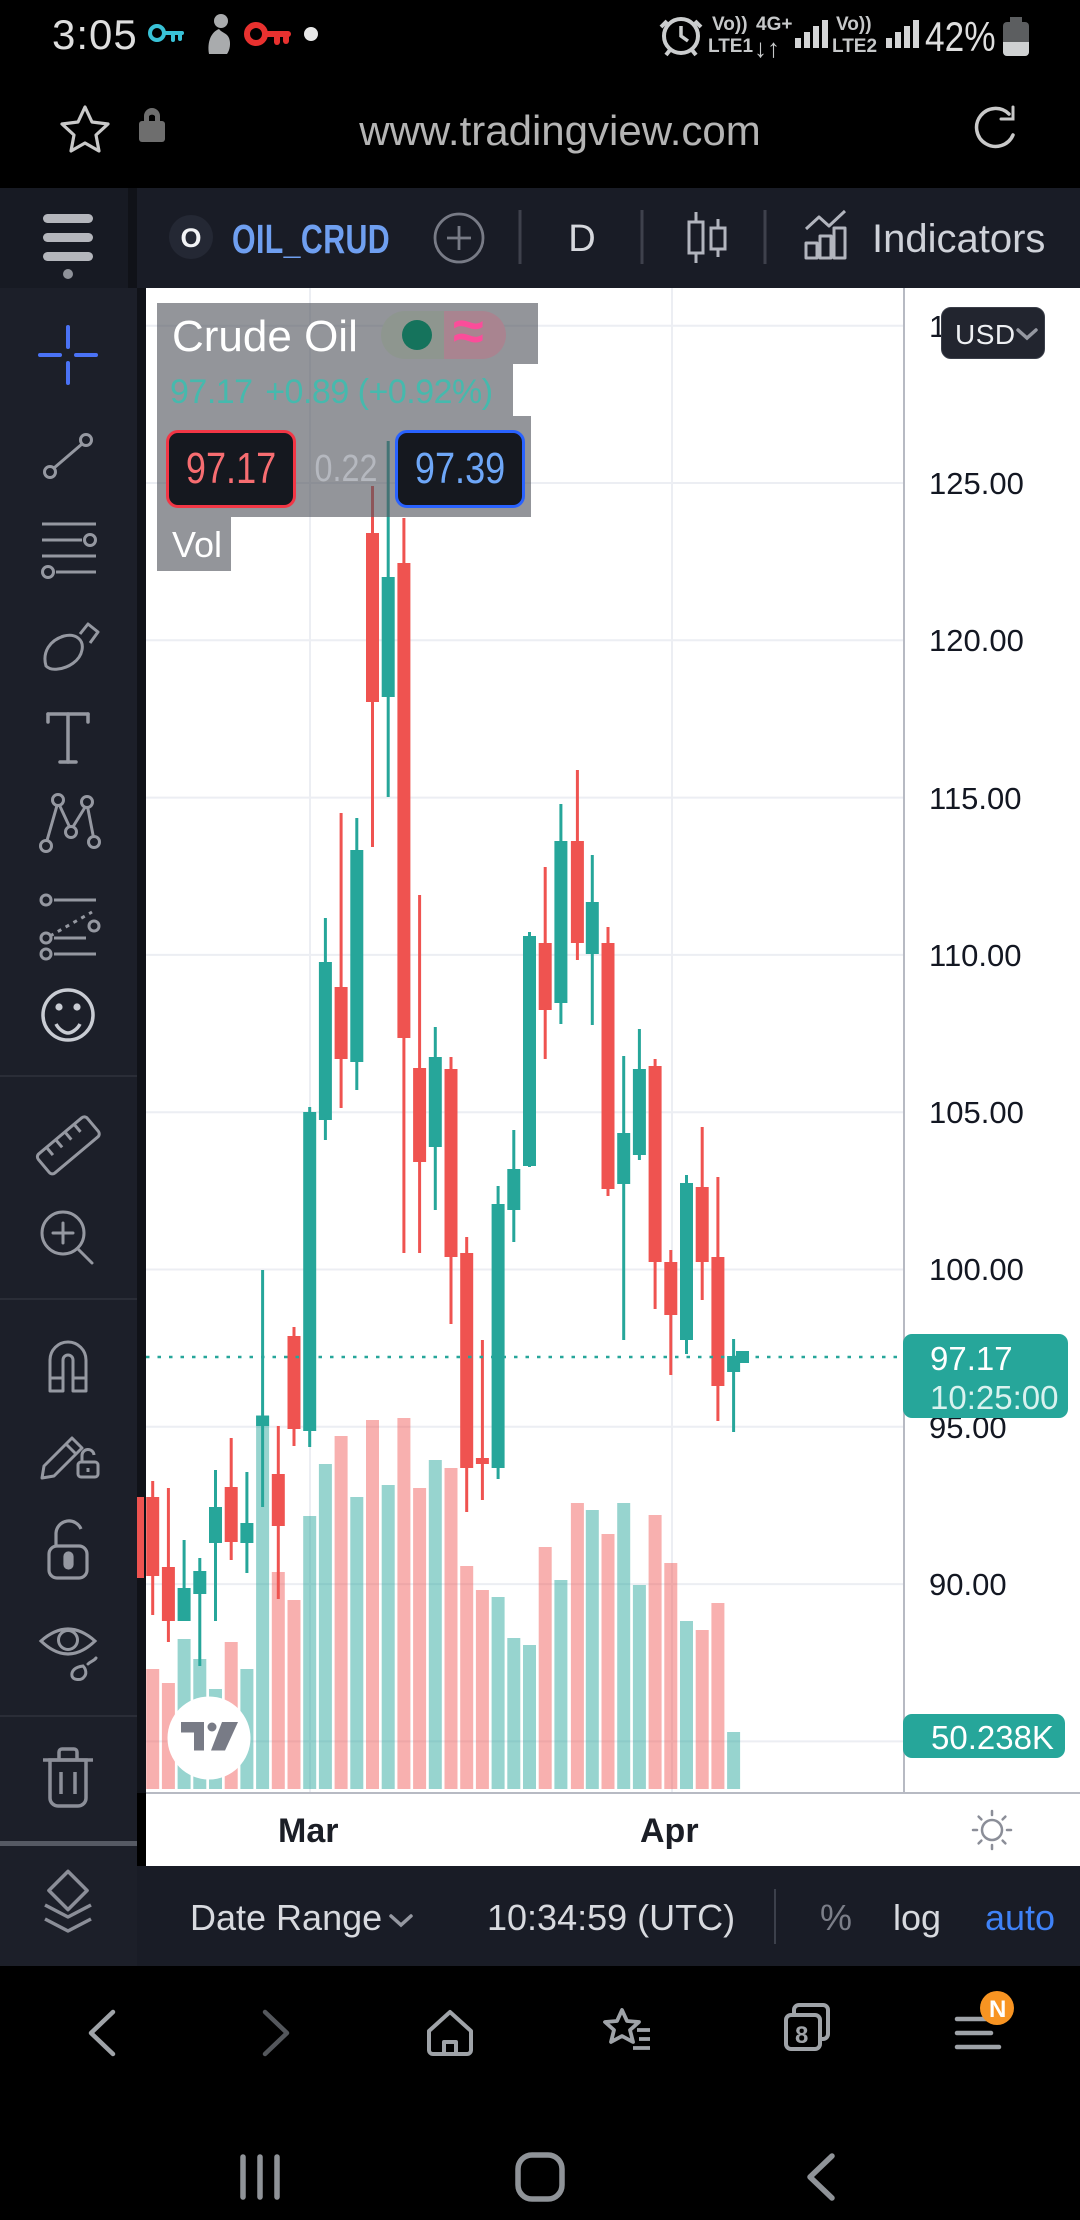  What do you see at coordinates (581, 239) in the screenshot?
I see `svg-text: D` at bounding box center [581, 239].